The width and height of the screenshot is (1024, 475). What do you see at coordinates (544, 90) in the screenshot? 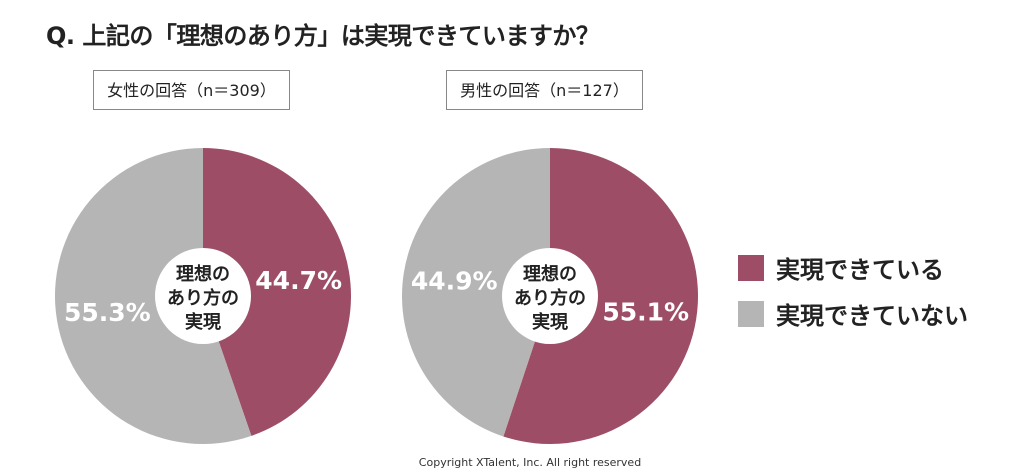
I see `male-subtitle: 男性の回答（n＝127）` at bounding box center [544, 90].